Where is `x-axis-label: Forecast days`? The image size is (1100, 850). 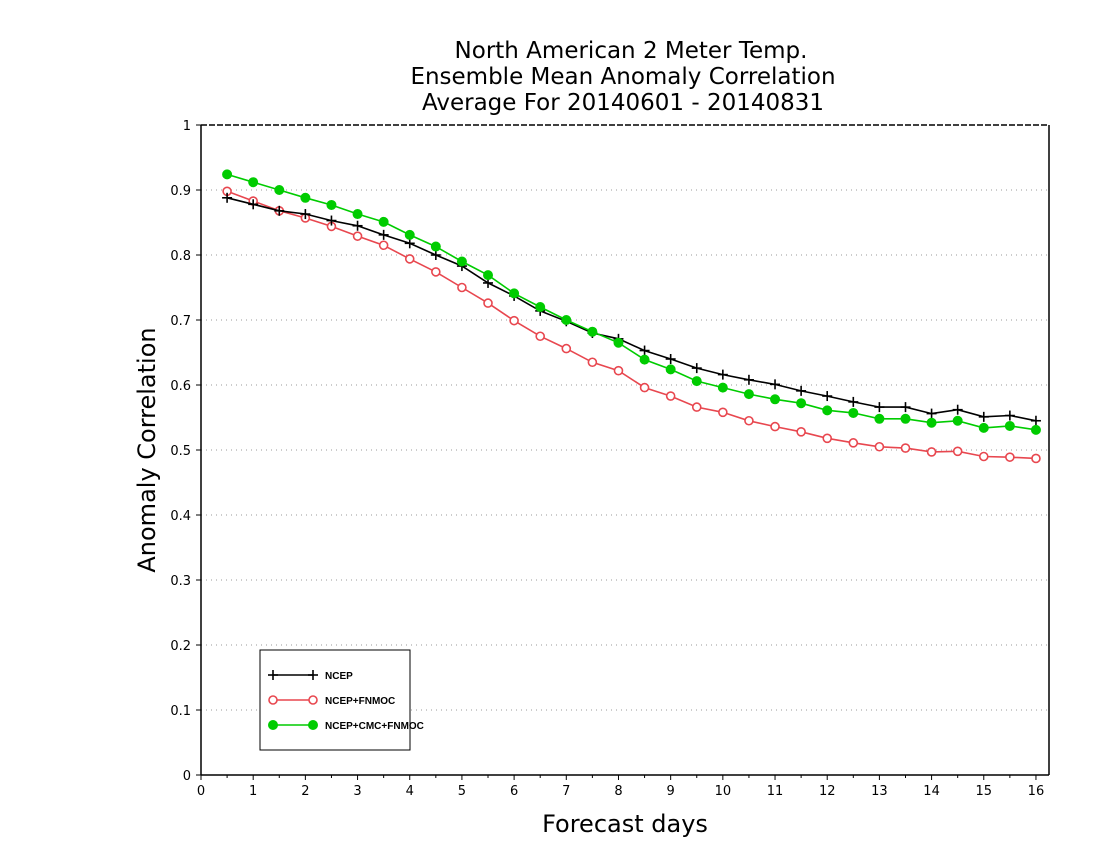
x-axis-label: Forecast days is located at coordinates (625, 824).